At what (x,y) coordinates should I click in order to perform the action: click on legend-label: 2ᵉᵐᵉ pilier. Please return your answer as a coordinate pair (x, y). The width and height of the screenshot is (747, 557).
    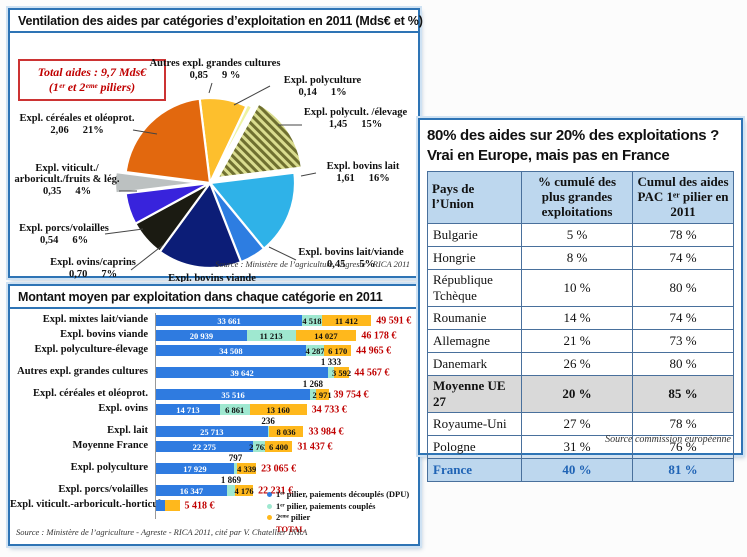
    Looking at the image, I should click on (293, 517).